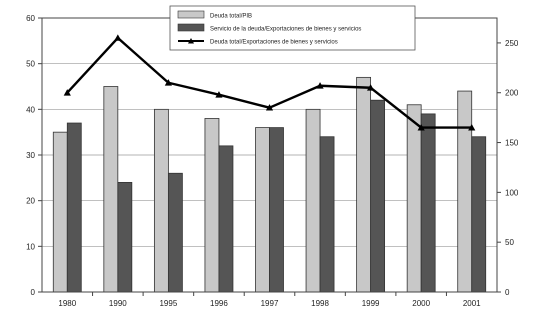 The height and width of the screenshot is (320, 539). Describe the element at coordinates (270, 303) in the screenshot. I see `x-tick-label: 1997` at that location.